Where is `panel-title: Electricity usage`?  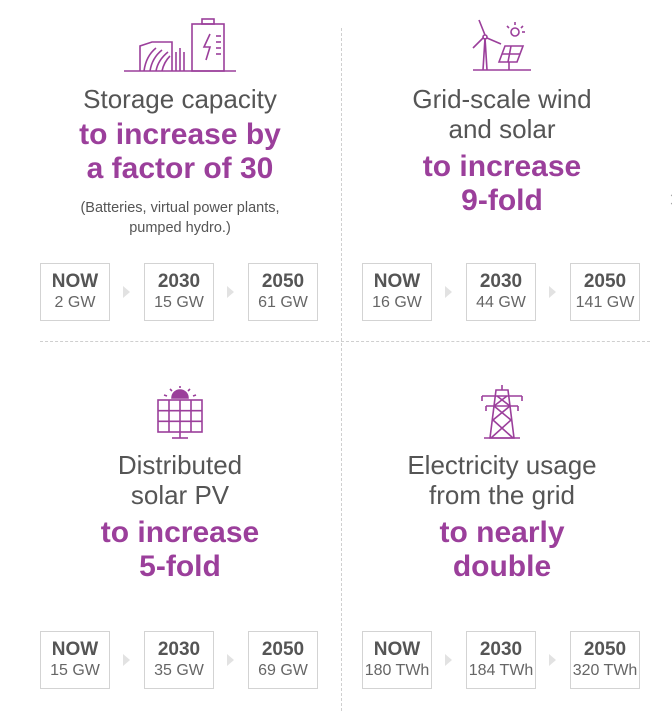
panel-title: Electricity usage is located at coordinates (502, 465).